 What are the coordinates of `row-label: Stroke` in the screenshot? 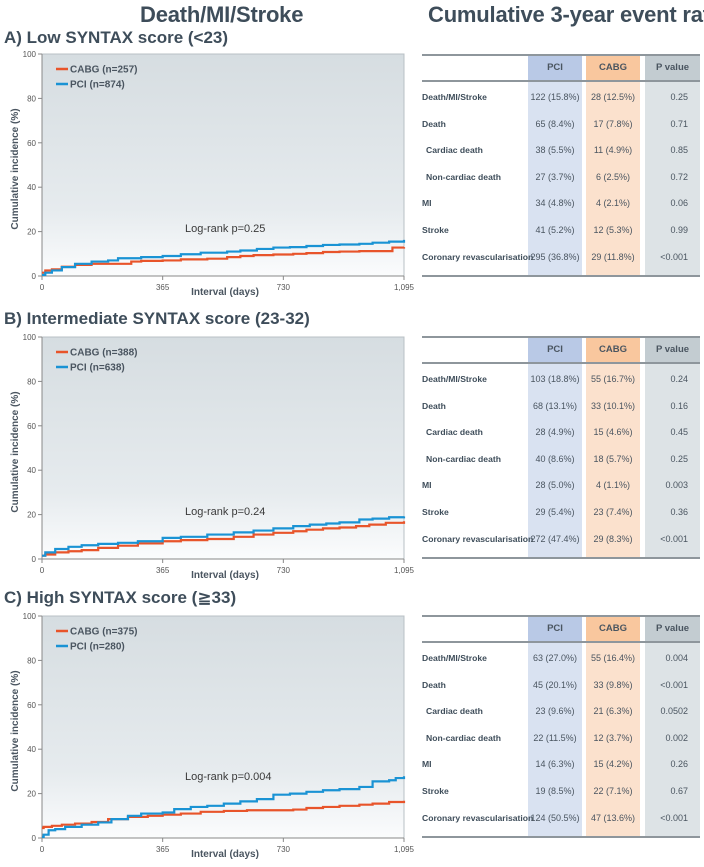 It's located at (435, 230).